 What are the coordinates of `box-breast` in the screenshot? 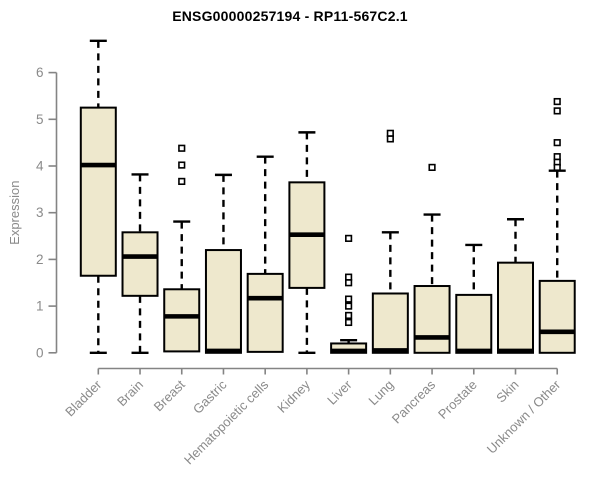 It's located at (182, 248).